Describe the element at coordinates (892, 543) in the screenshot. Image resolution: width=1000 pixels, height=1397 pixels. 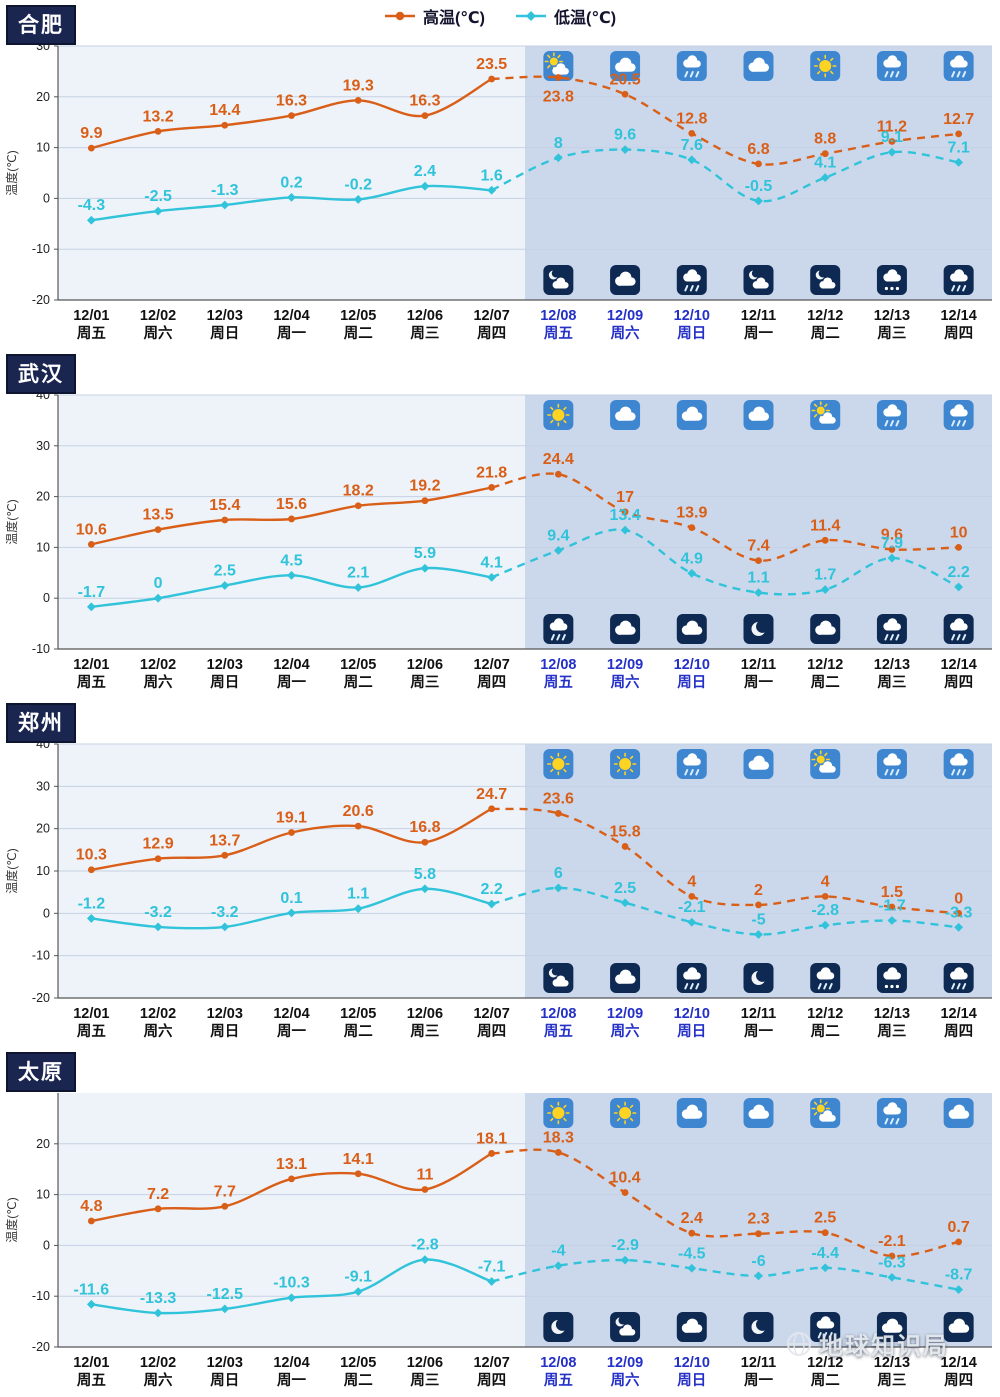
I see `value-label: 7.9` at that location.